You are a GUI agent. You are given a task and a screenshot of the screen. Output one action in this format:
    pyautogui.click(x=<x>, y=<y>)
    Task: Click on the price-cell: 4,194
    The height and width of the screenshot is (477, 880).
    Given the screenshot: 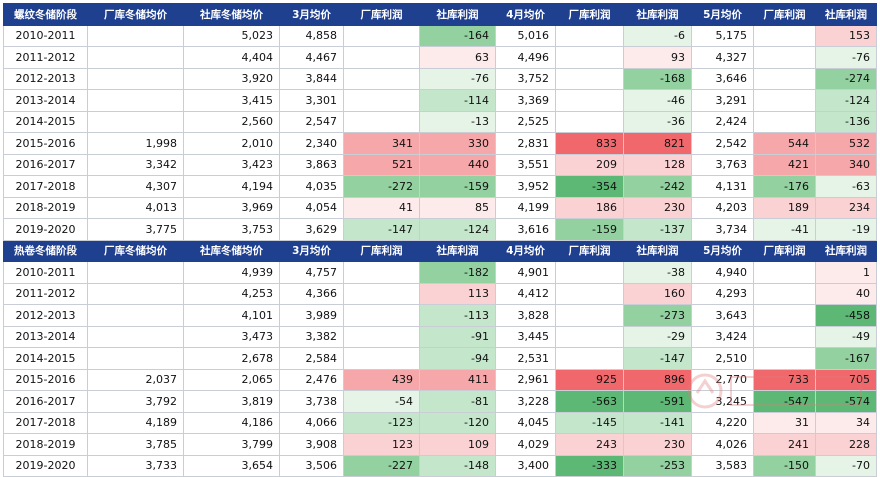 What is the action you would take?
    pyautogui.click(x=231, y=186)
    